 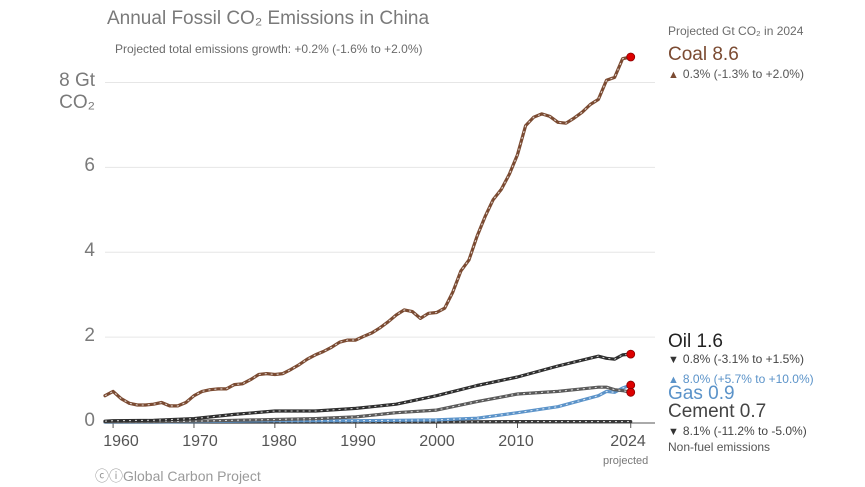 What do you see at coordinates (626, 461) in the screenshot?
I see `projected-label: projected` at bounding box center [626, 461].